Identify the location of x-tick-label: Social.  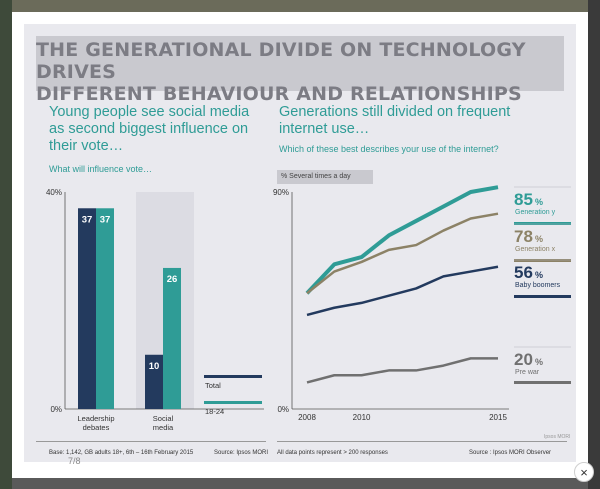
(163, 418).